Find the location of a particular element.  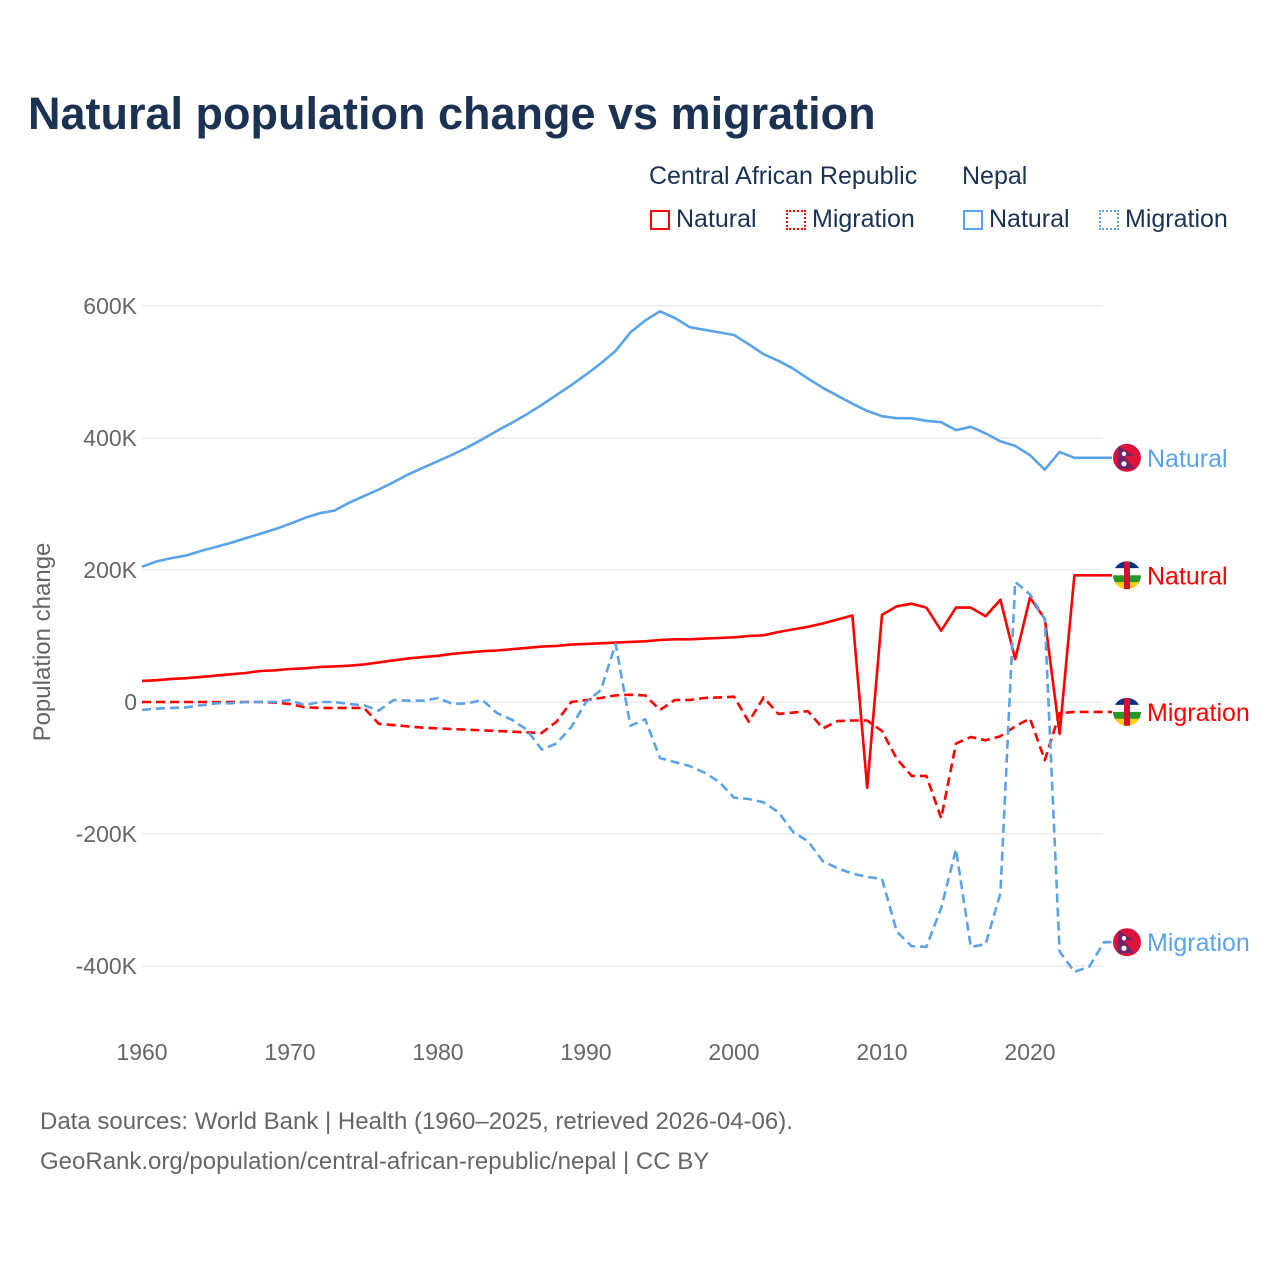

y-tick-label: 200K is located at coordinates (110, 570).